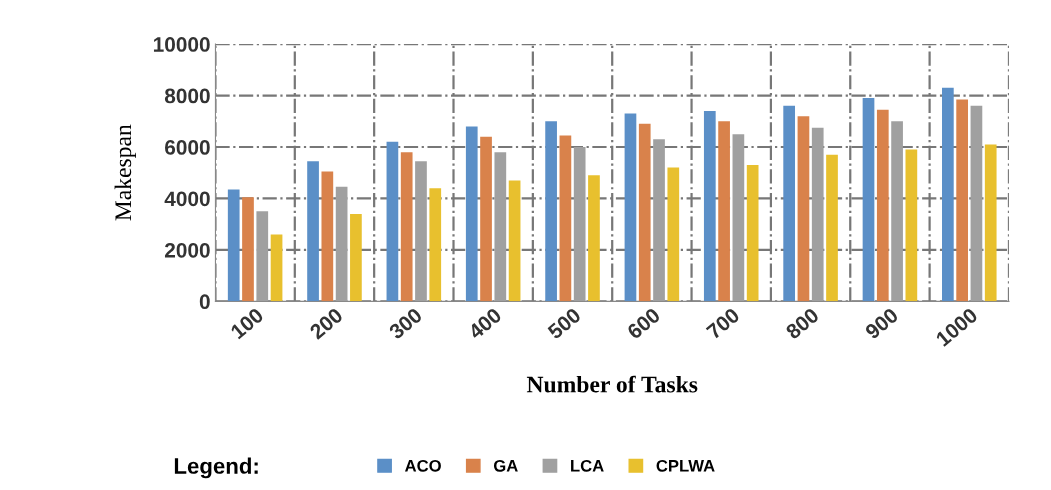 The image size is (1051, 490). What do you see at coordinates (405, 323) in the screenshot?
I see `x-tick-label: 300` at bounding box center [405, 323].